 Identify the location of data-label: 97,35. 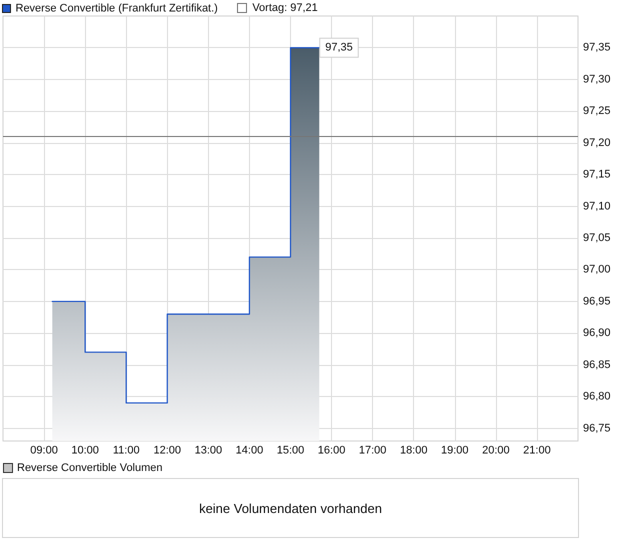
(339, 48).